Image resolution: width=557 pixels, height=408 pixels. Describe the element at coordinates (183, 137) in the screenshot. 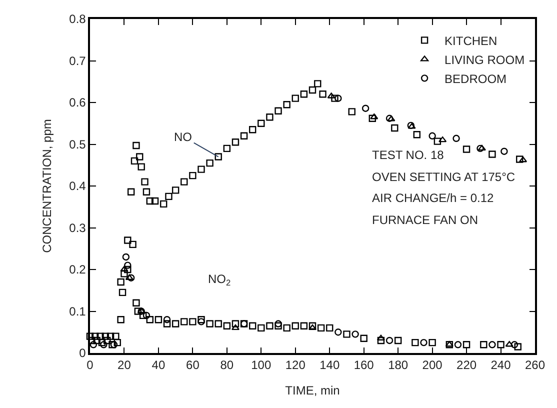

I see `annotation: NO` at that location.